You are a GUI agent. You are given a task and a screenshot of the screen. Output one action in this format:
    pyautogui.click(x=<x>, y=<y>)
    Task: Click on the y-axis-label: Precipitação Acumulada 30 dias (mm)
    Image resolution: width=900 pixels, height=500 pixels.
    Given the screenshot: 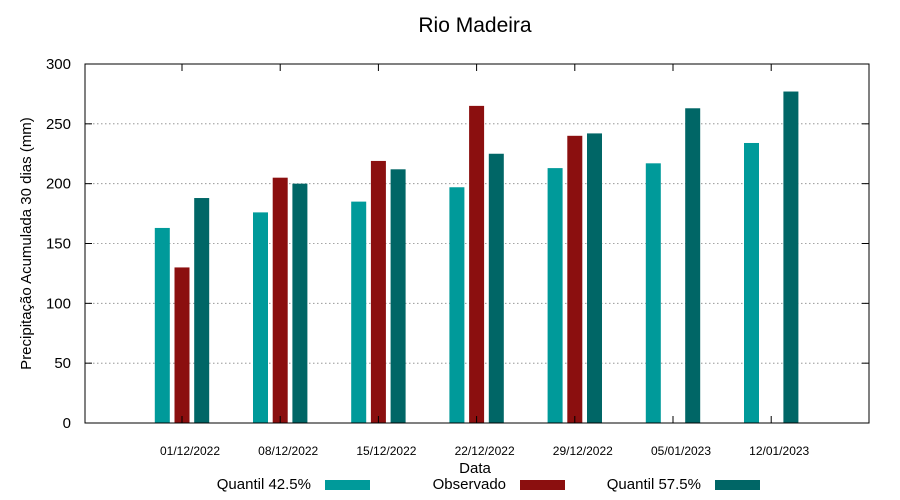 What is the action you would take?
    pyautogui.click(x=26, y=243)
    